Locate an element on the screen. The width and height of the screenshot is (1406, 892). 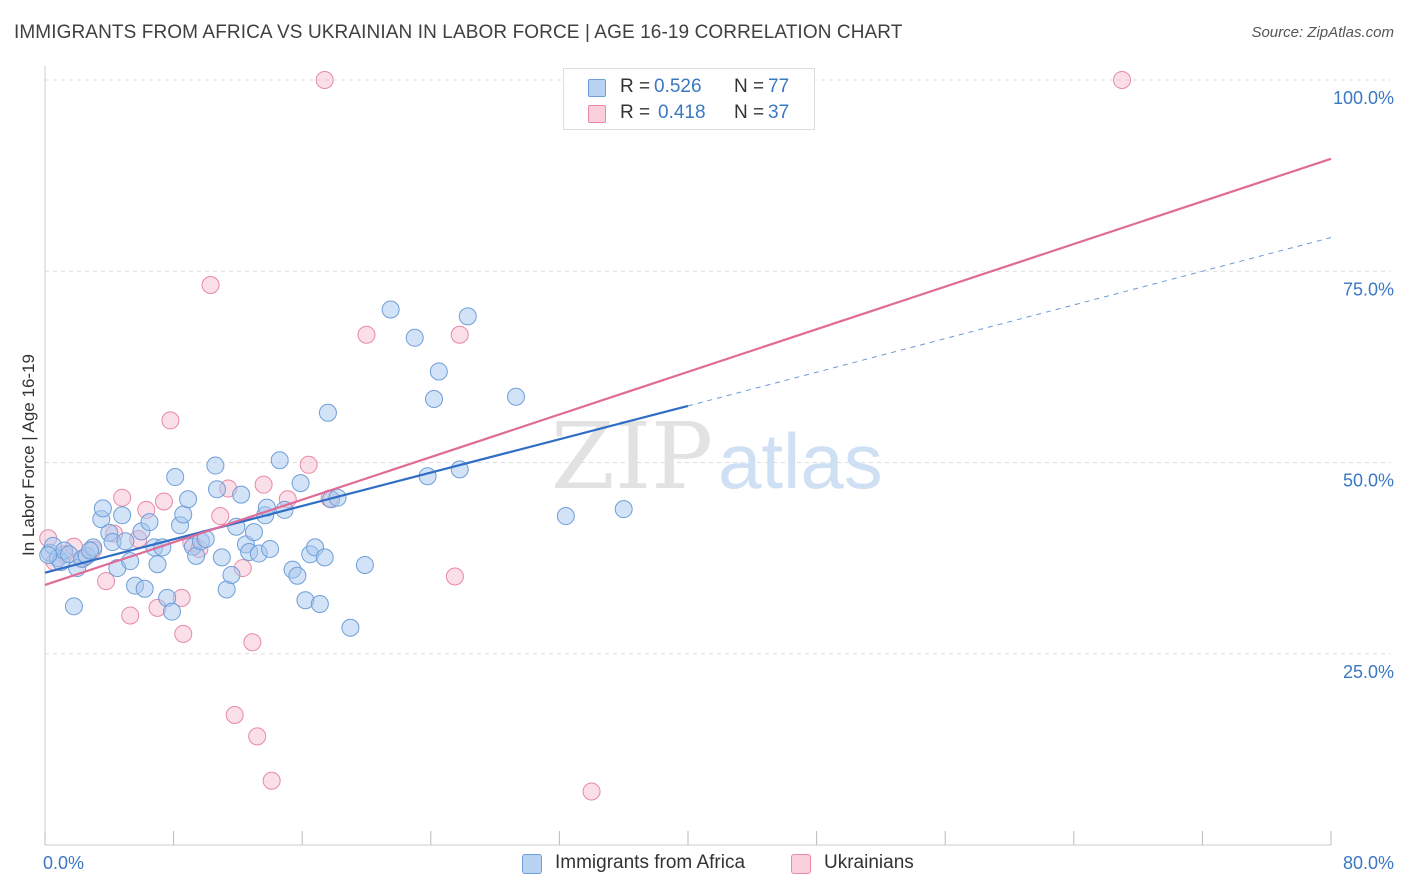
bottom-legend-label: Ukrainians is located at coordinates (869, 862).